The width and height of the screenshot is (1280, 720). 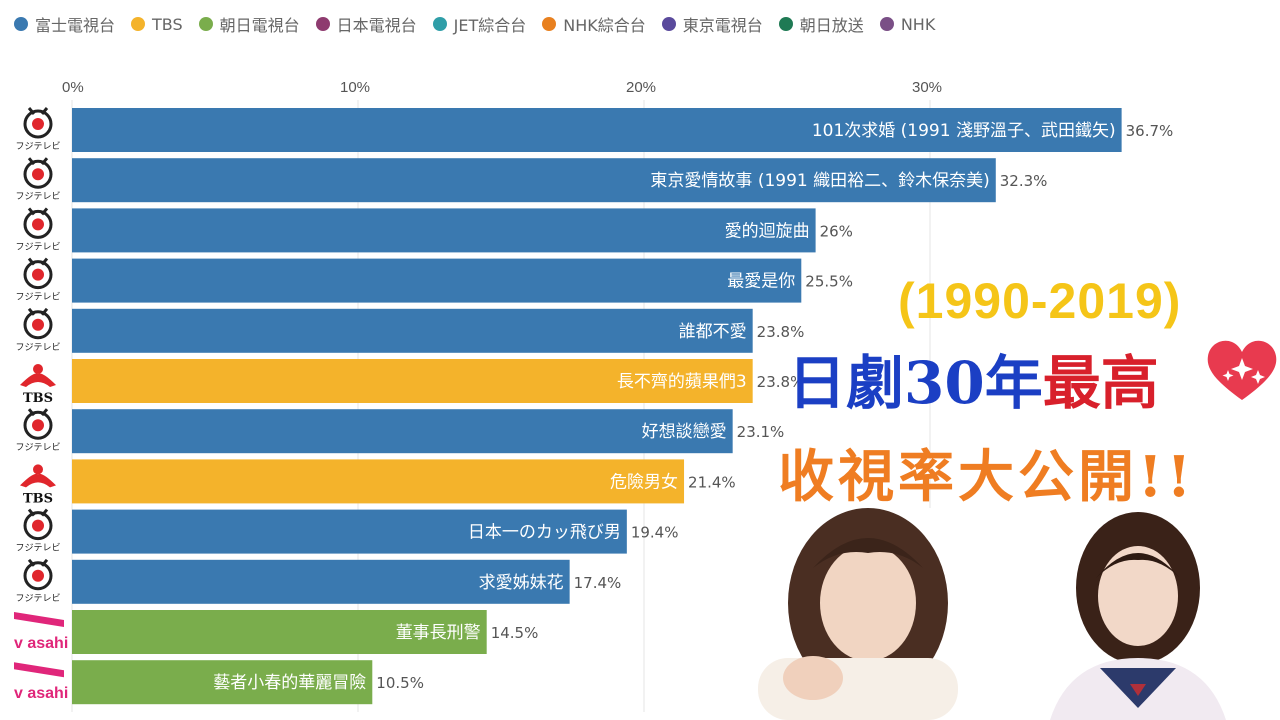 I want to click on x-tick-label: 10%, so click(x=355, y=87).